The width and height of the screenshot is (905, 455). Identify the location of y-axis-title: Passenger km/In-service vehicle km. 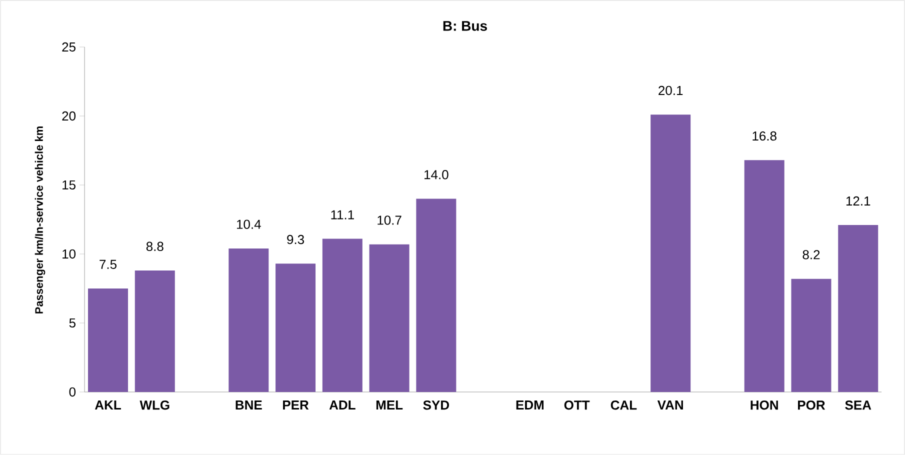
(40, 220).